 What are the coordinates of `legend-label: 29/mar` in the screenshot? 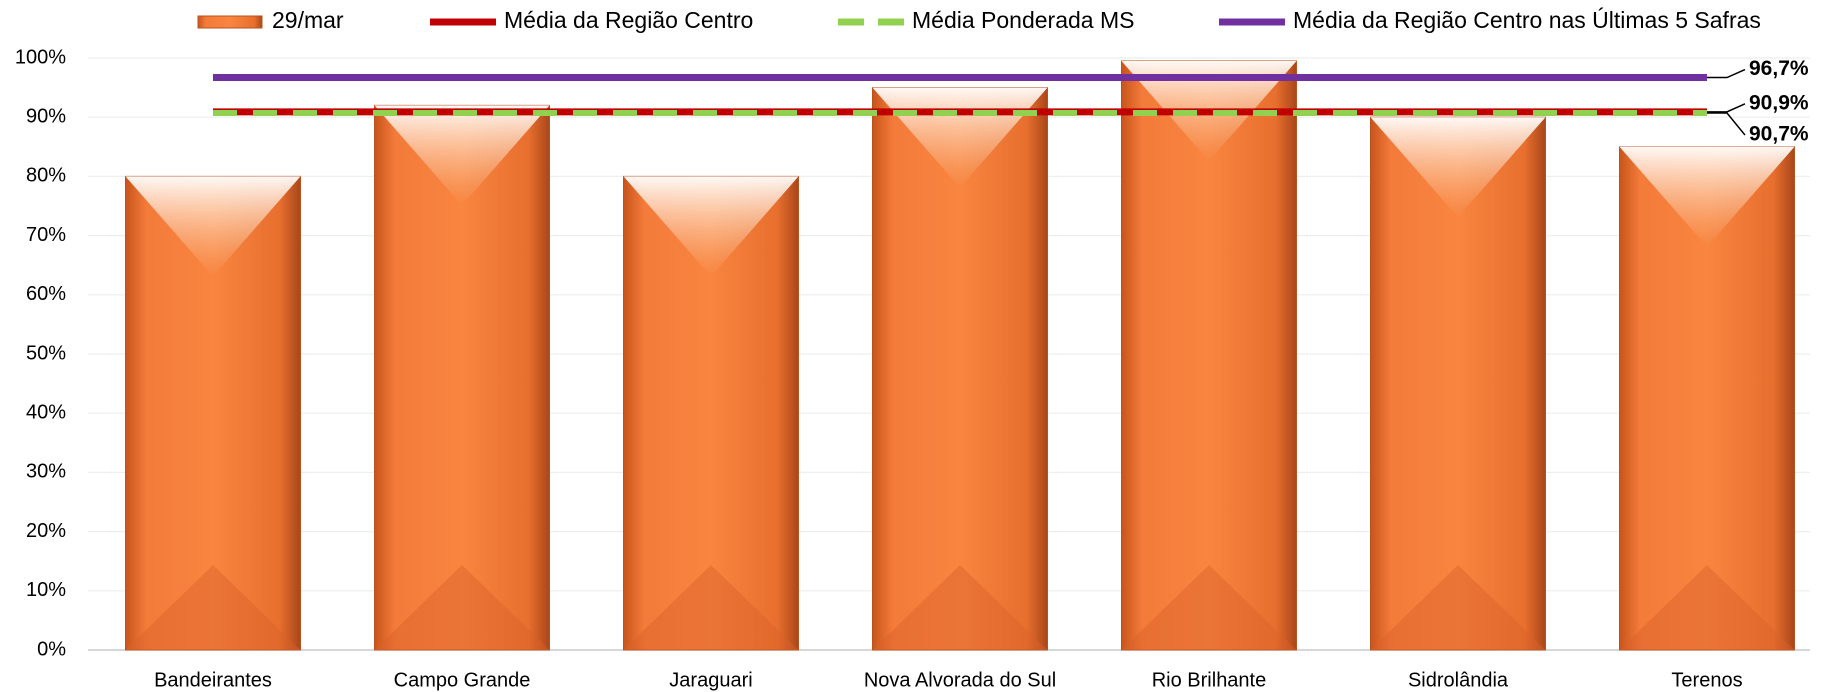 It's located at (308, 20).